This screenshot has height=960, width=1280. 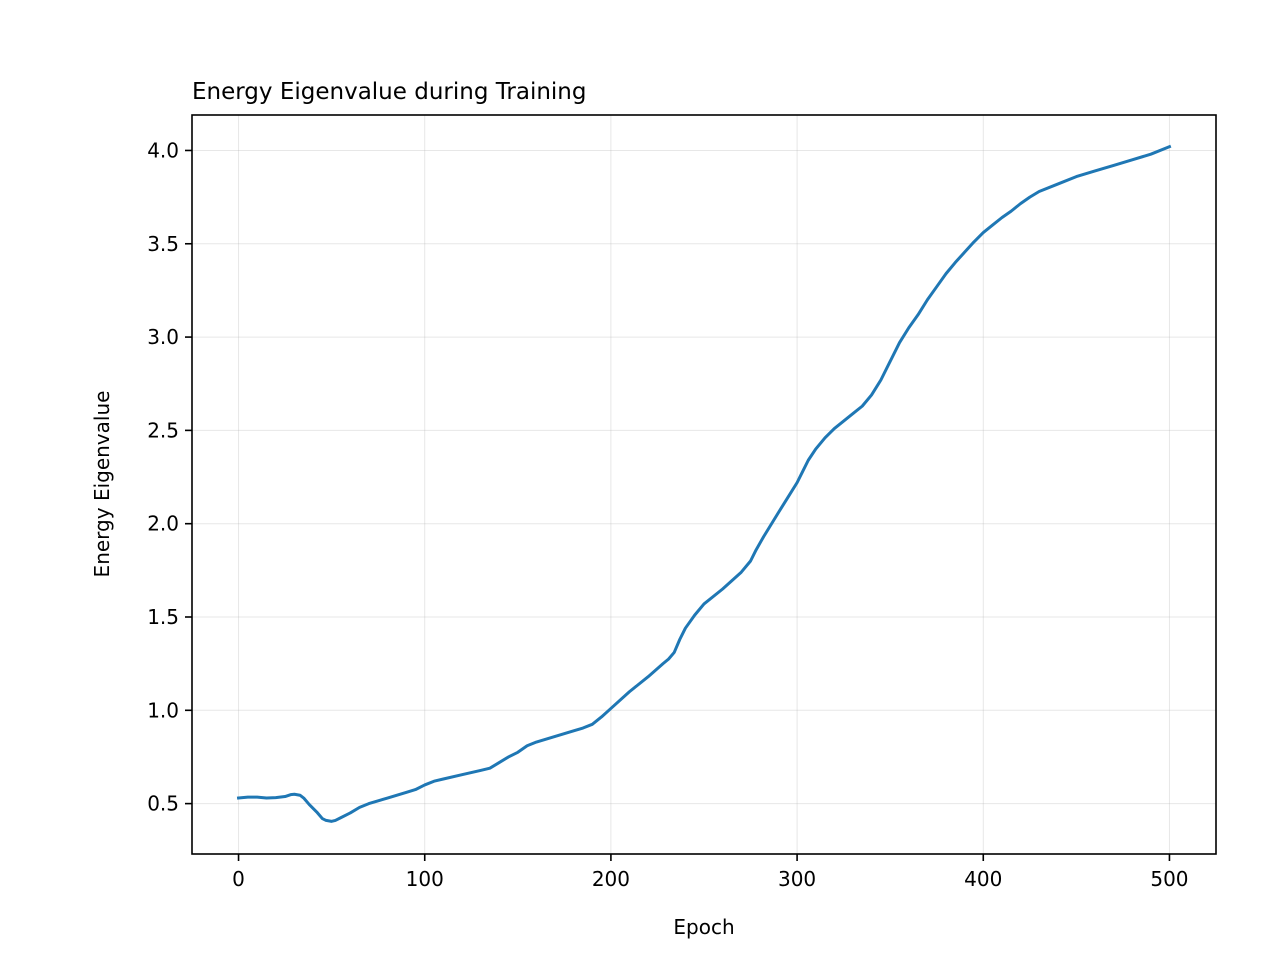 What do you see at coordinates (703, 927) in the screenshot?
I see `x-axis-label: Epoch` at bounding box center [703, 927].